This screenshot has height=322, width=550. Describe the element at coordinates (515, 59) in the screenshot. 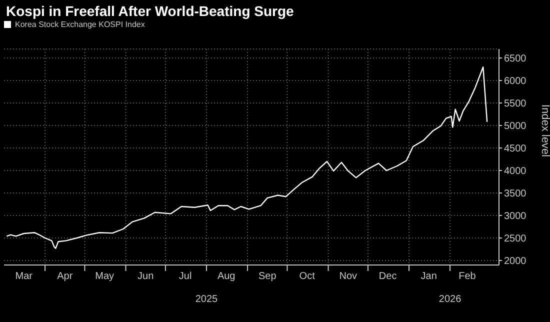

I see `y-tick-label: 6500` at that location.